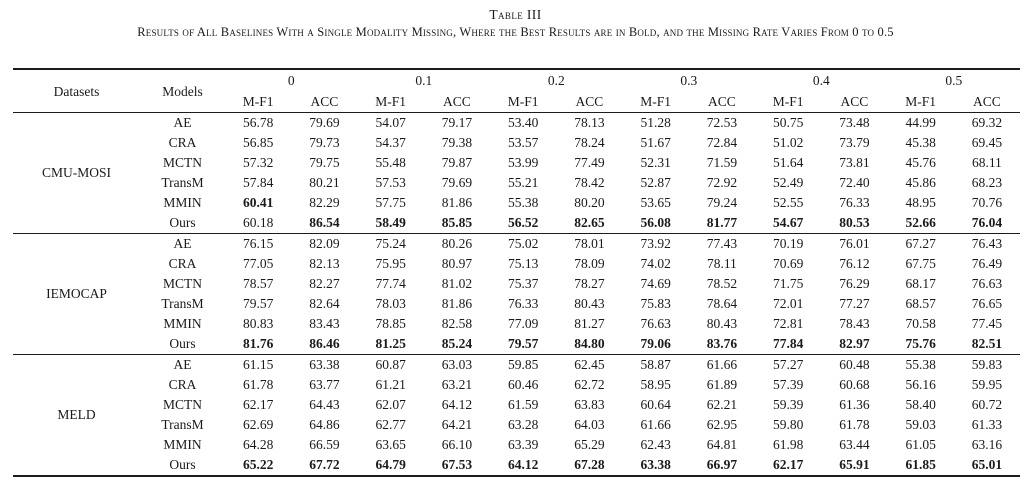 The image size is (1031, 492). What do you see at coordinates (258, 122) in the screenshot?
I see `metric-value: 56.78` at bounding box center [258, 122].